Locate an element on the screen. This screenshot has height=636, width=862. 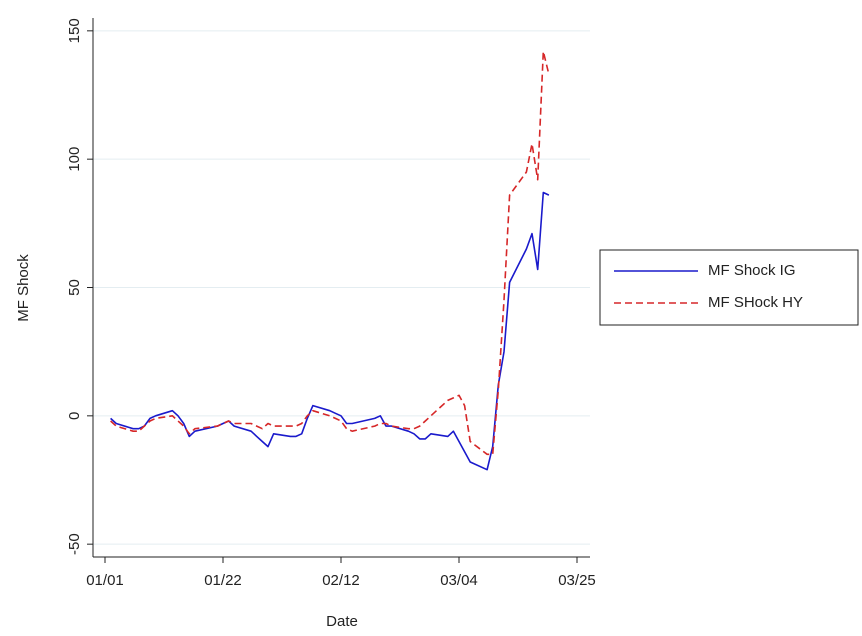
x-axis-title: Date is located at coordinates (342, 621).